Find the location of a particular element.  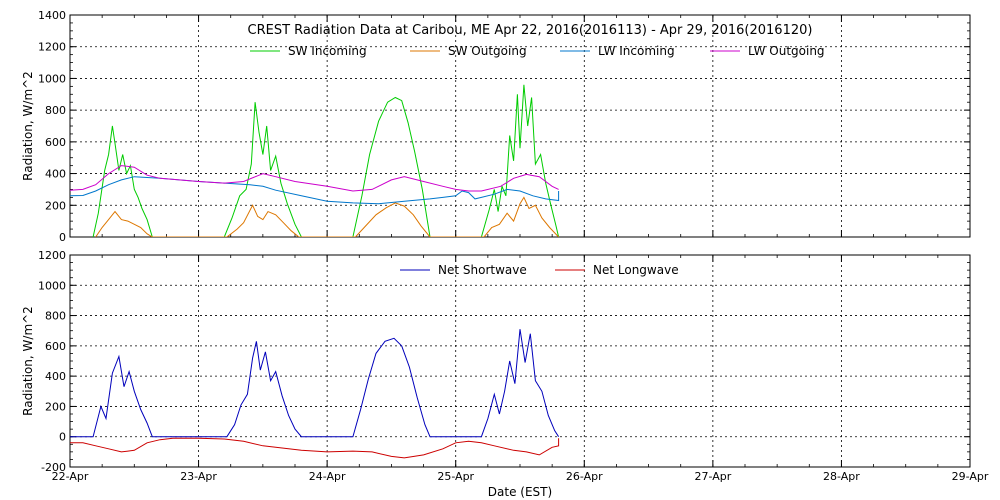

series-line-sw-outgoing is located at coordinates (327, 216).